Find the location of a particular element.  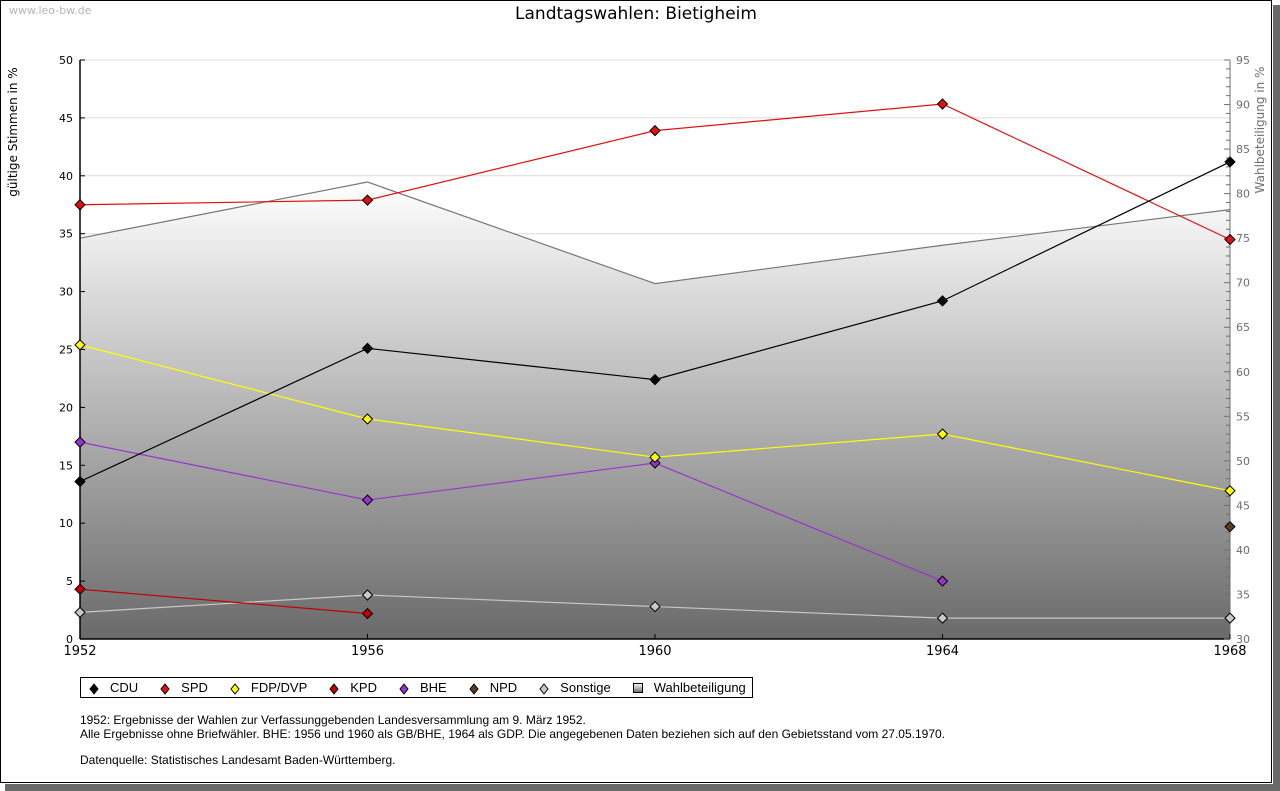

legend-label: CDU is located at coordinates (124, 687).